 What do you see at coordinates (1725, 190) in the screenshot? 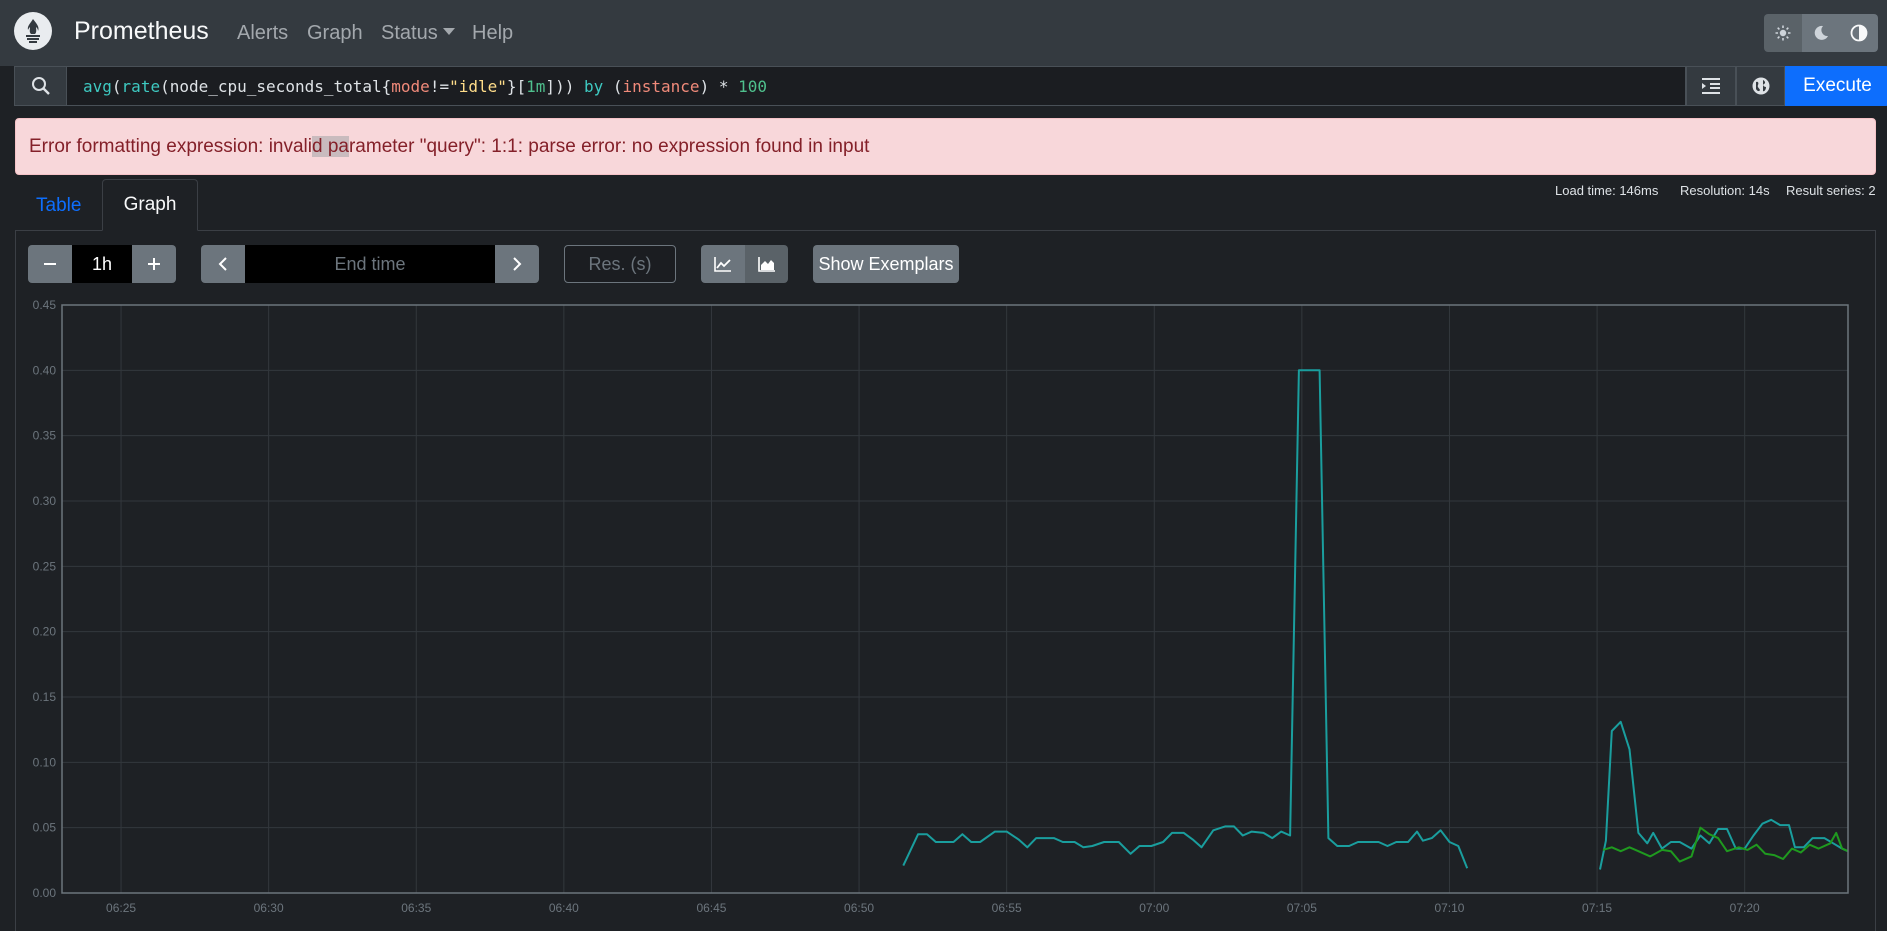
I see `resolution-stat: Resolution: 14s` at bounding box center [1725, 190].